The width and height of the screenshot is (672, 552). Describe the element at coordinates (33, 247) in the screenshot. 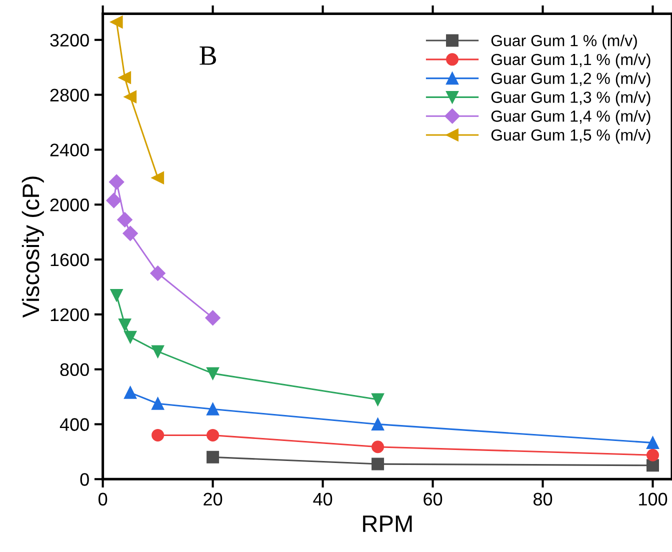

I see `y-axis-title: Viscosity (cP)` at that location.